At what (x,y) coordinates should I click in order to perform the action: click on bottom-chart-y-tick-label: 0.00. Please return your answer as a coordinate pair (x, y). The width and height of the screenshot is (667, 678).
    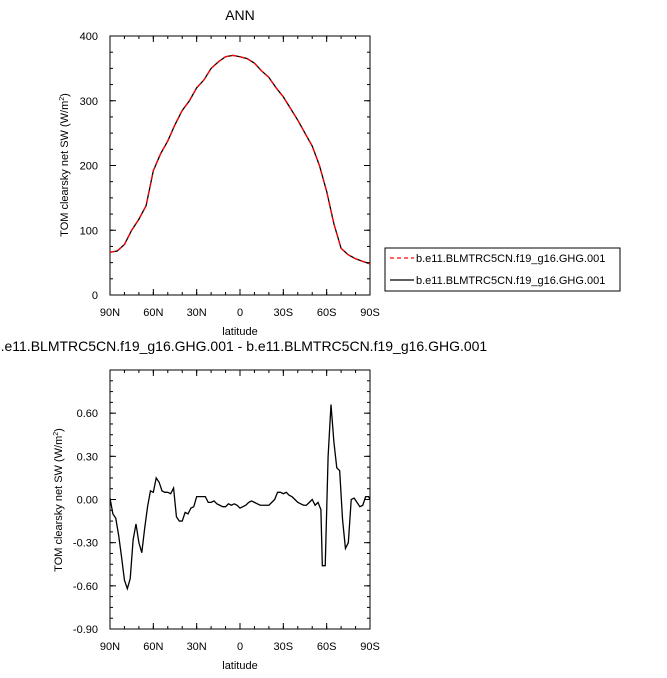
    Looking at the image, I should click on (87, 501).